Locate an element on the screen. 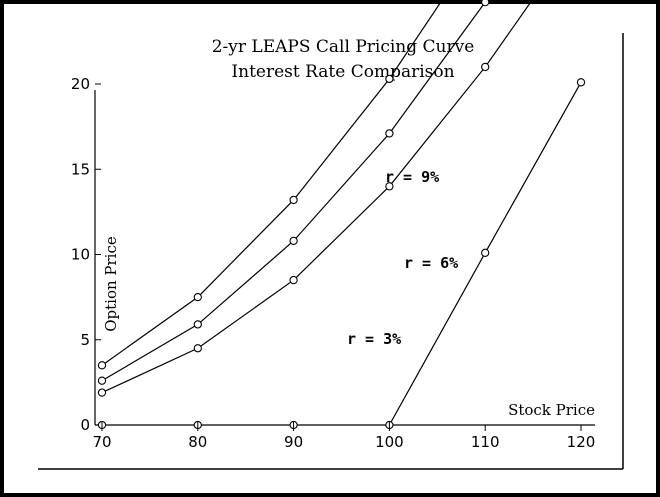 This screenshot has width=660, height=497. x-axis-label: Stock Price is located at coordinates (551, 410).